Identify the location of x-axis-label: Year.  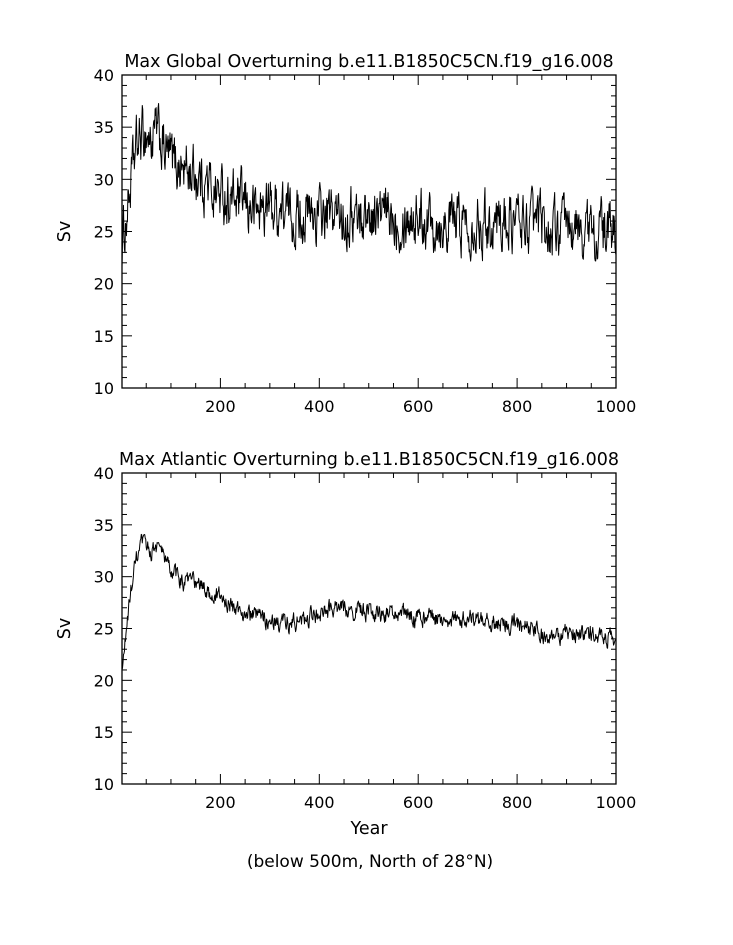
(368, 829).